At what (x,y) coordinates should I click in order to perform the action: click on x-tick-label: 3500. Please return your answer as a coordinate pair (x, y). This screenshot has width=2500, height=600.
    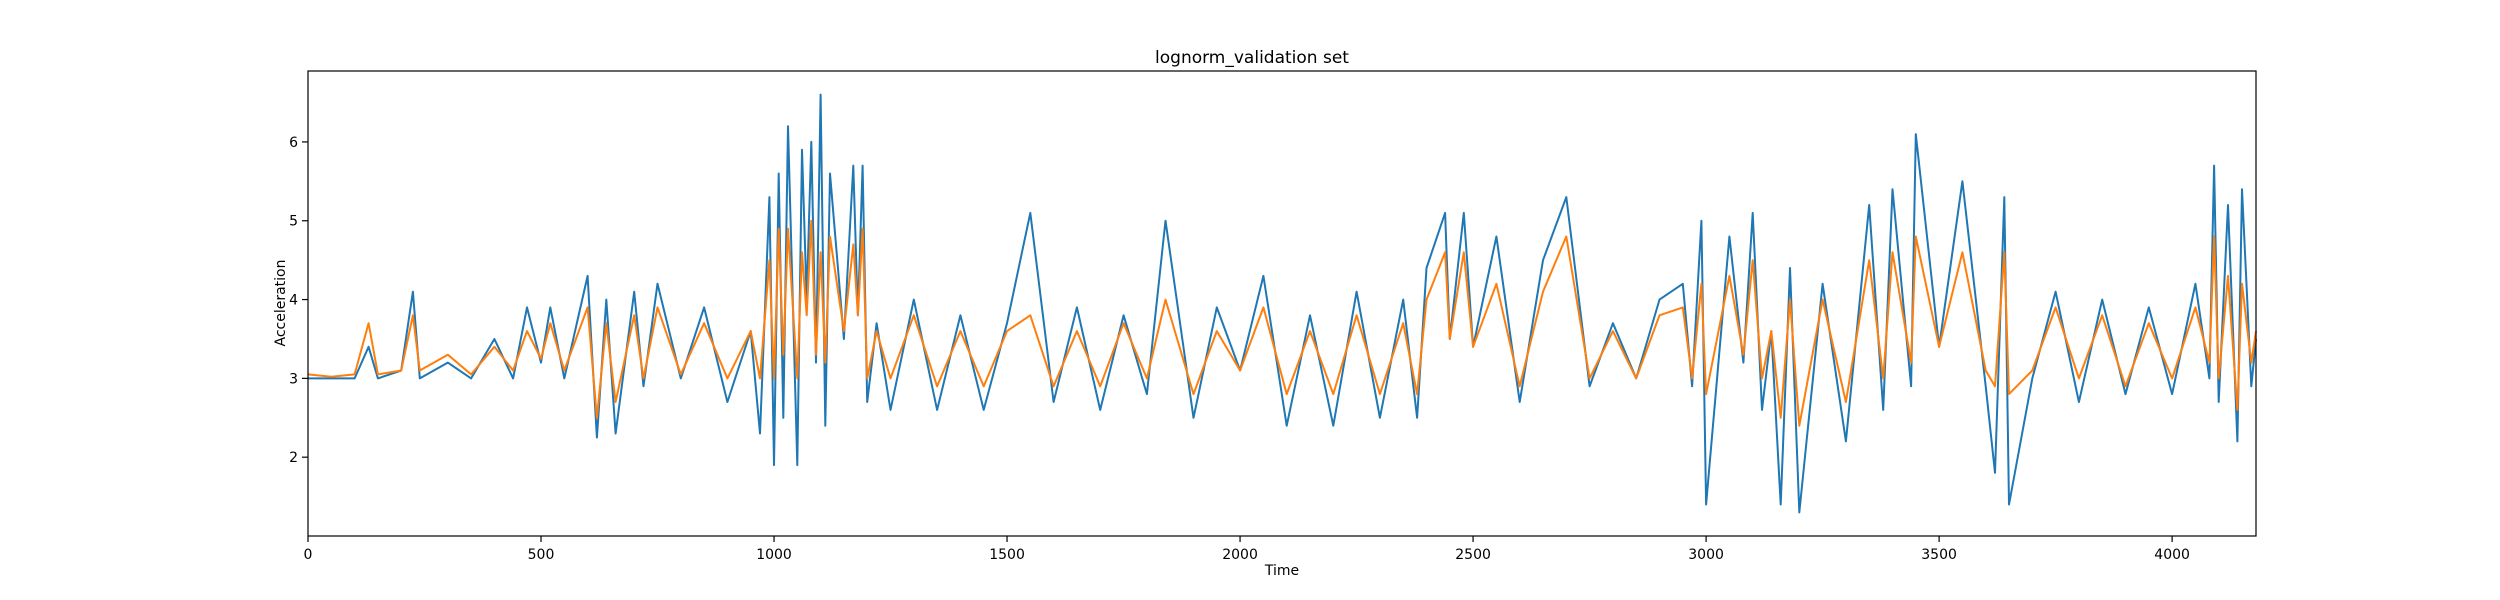
    Looking at the image, I should click on (1939, 555).